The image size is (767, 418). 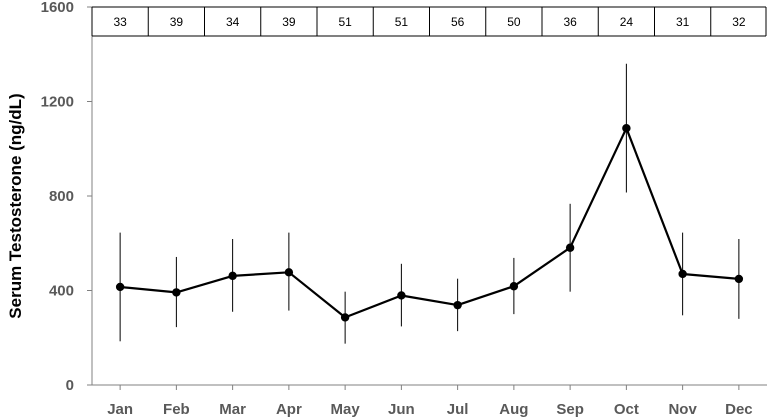 I want to click on x-tick-label: Jul, so click(x=458, y=409).